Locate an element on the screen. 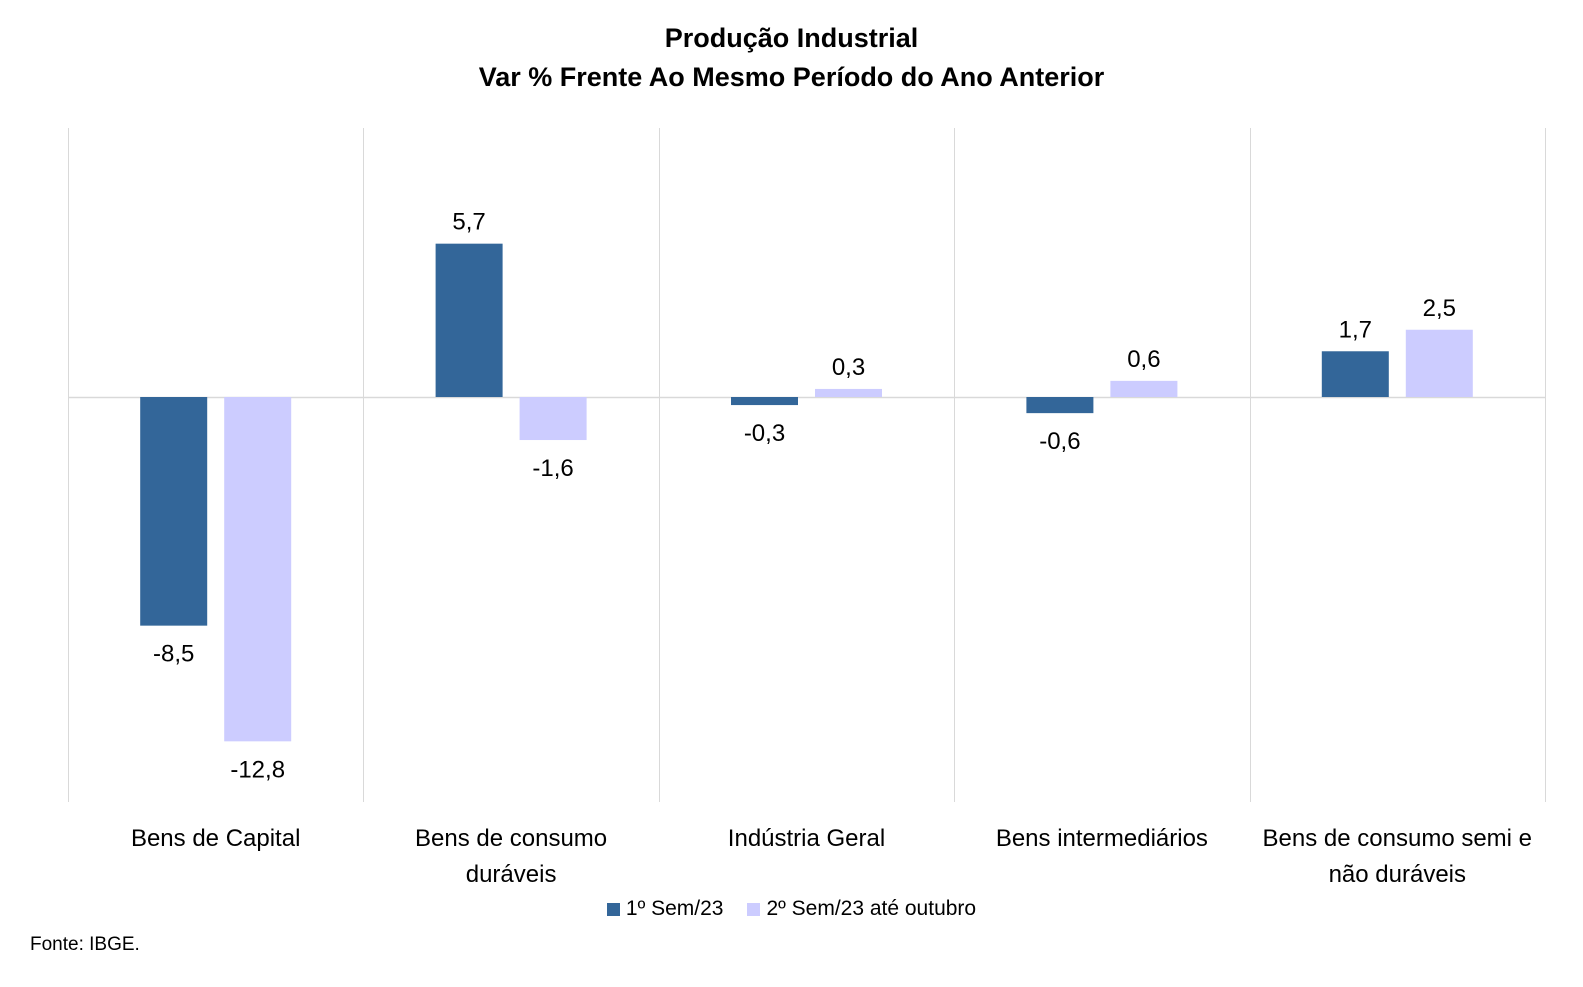  data-label-series-2: 2,5 is located at coordinates (1439, 308).